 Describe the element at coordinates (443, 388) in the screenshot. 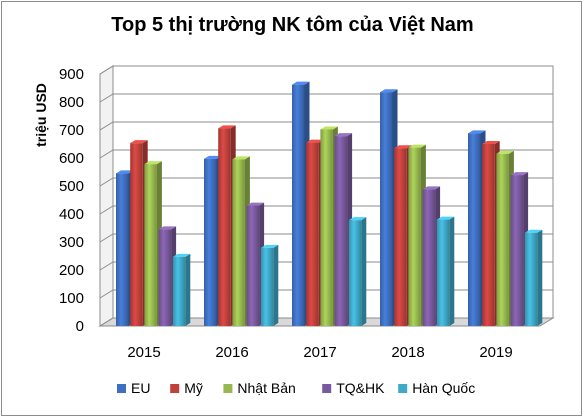

I see `legend-label: Hàn Quốc` at that location.